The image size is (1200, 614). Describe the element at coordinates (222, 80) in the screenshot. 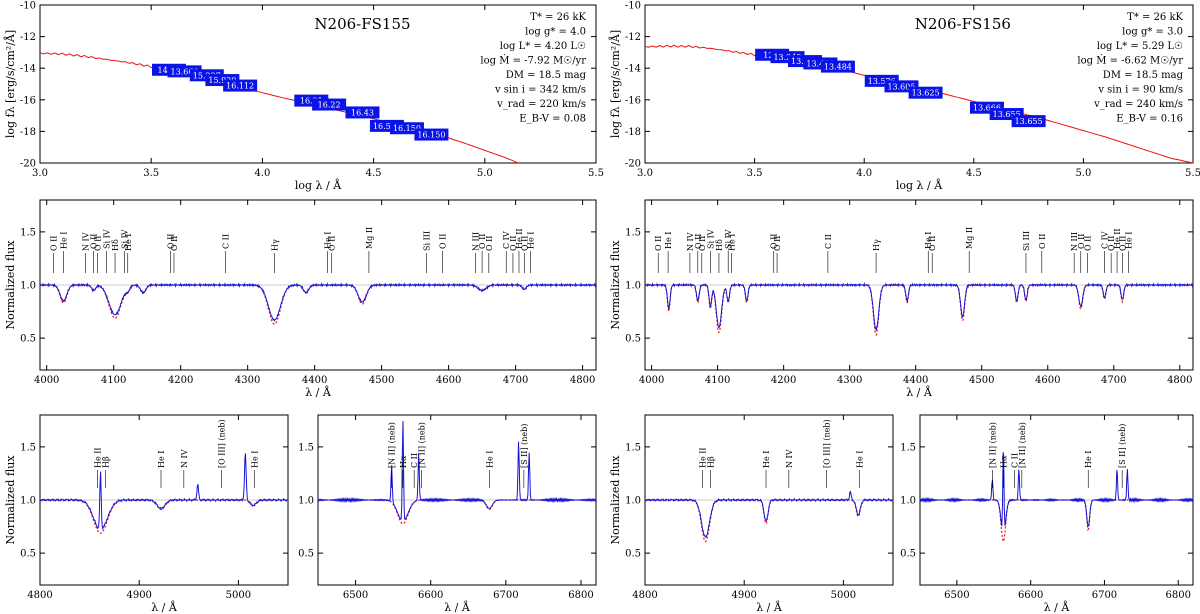

I see `photometry-label: 15.930` at that location.